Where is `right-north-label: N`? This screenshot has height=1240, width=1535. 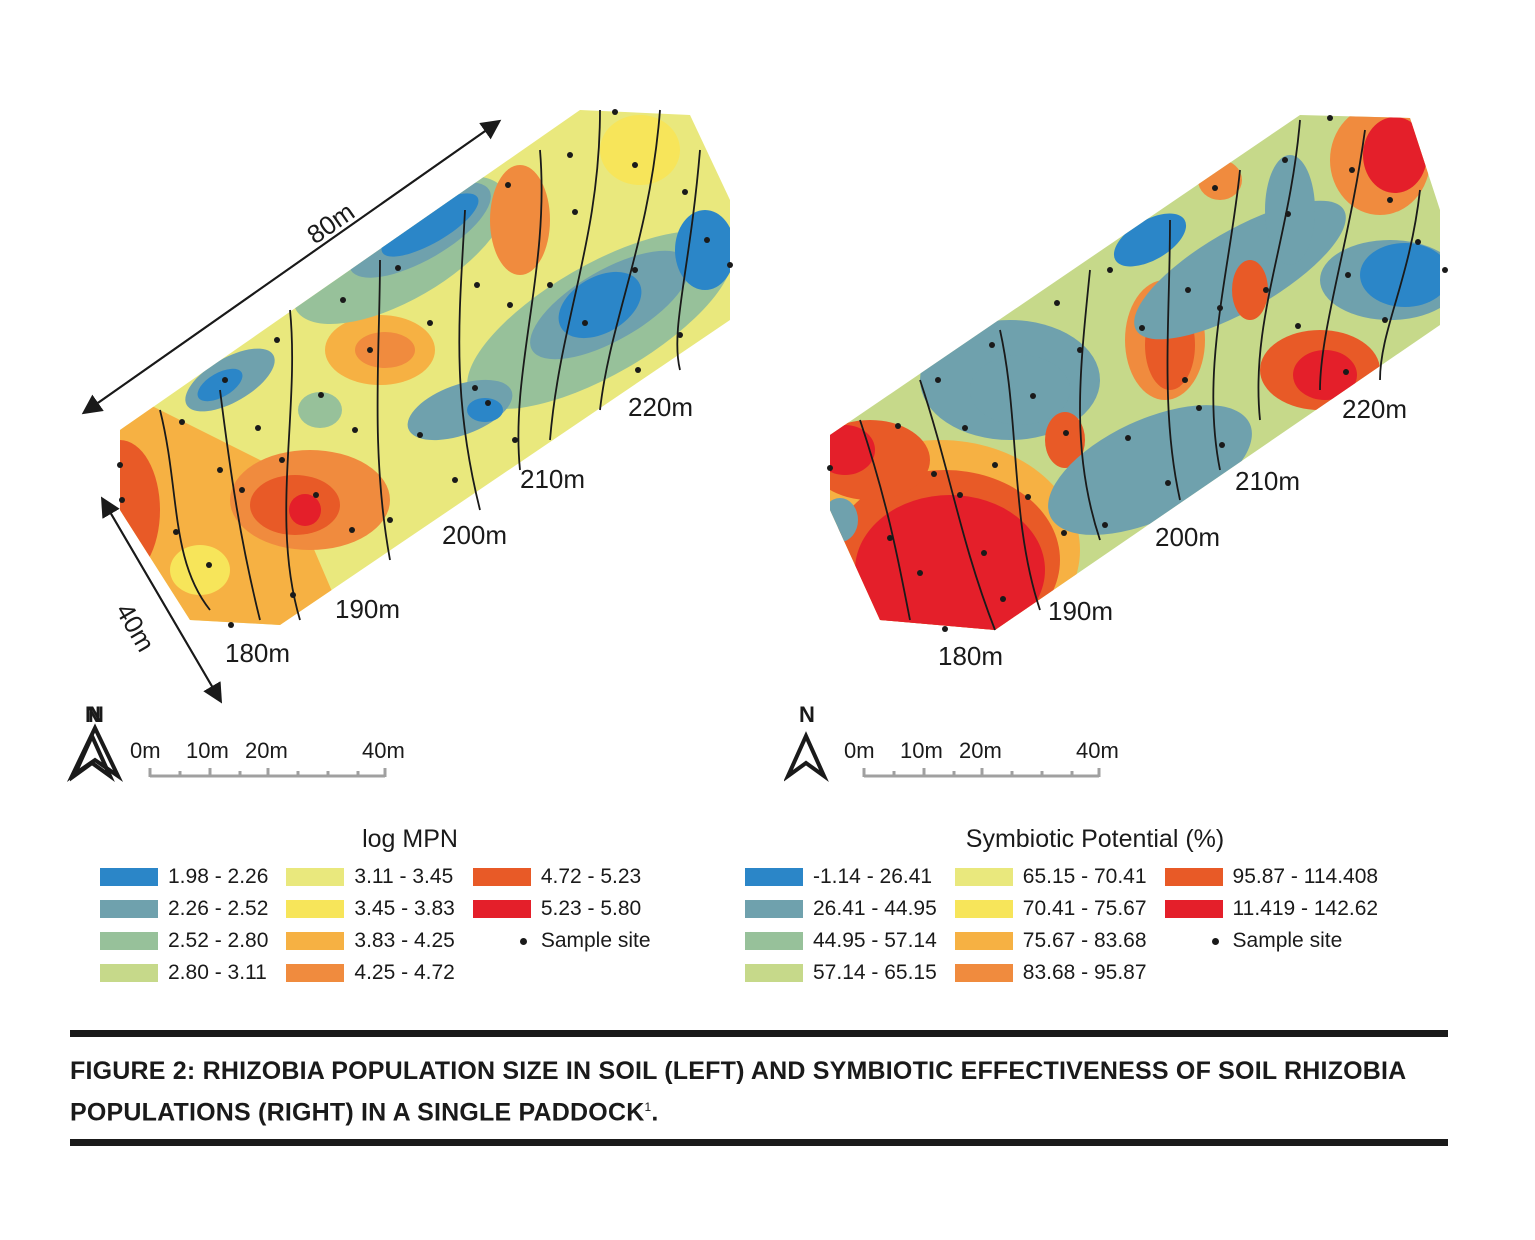
right-north-label: N is located at coordinates (807, 714).